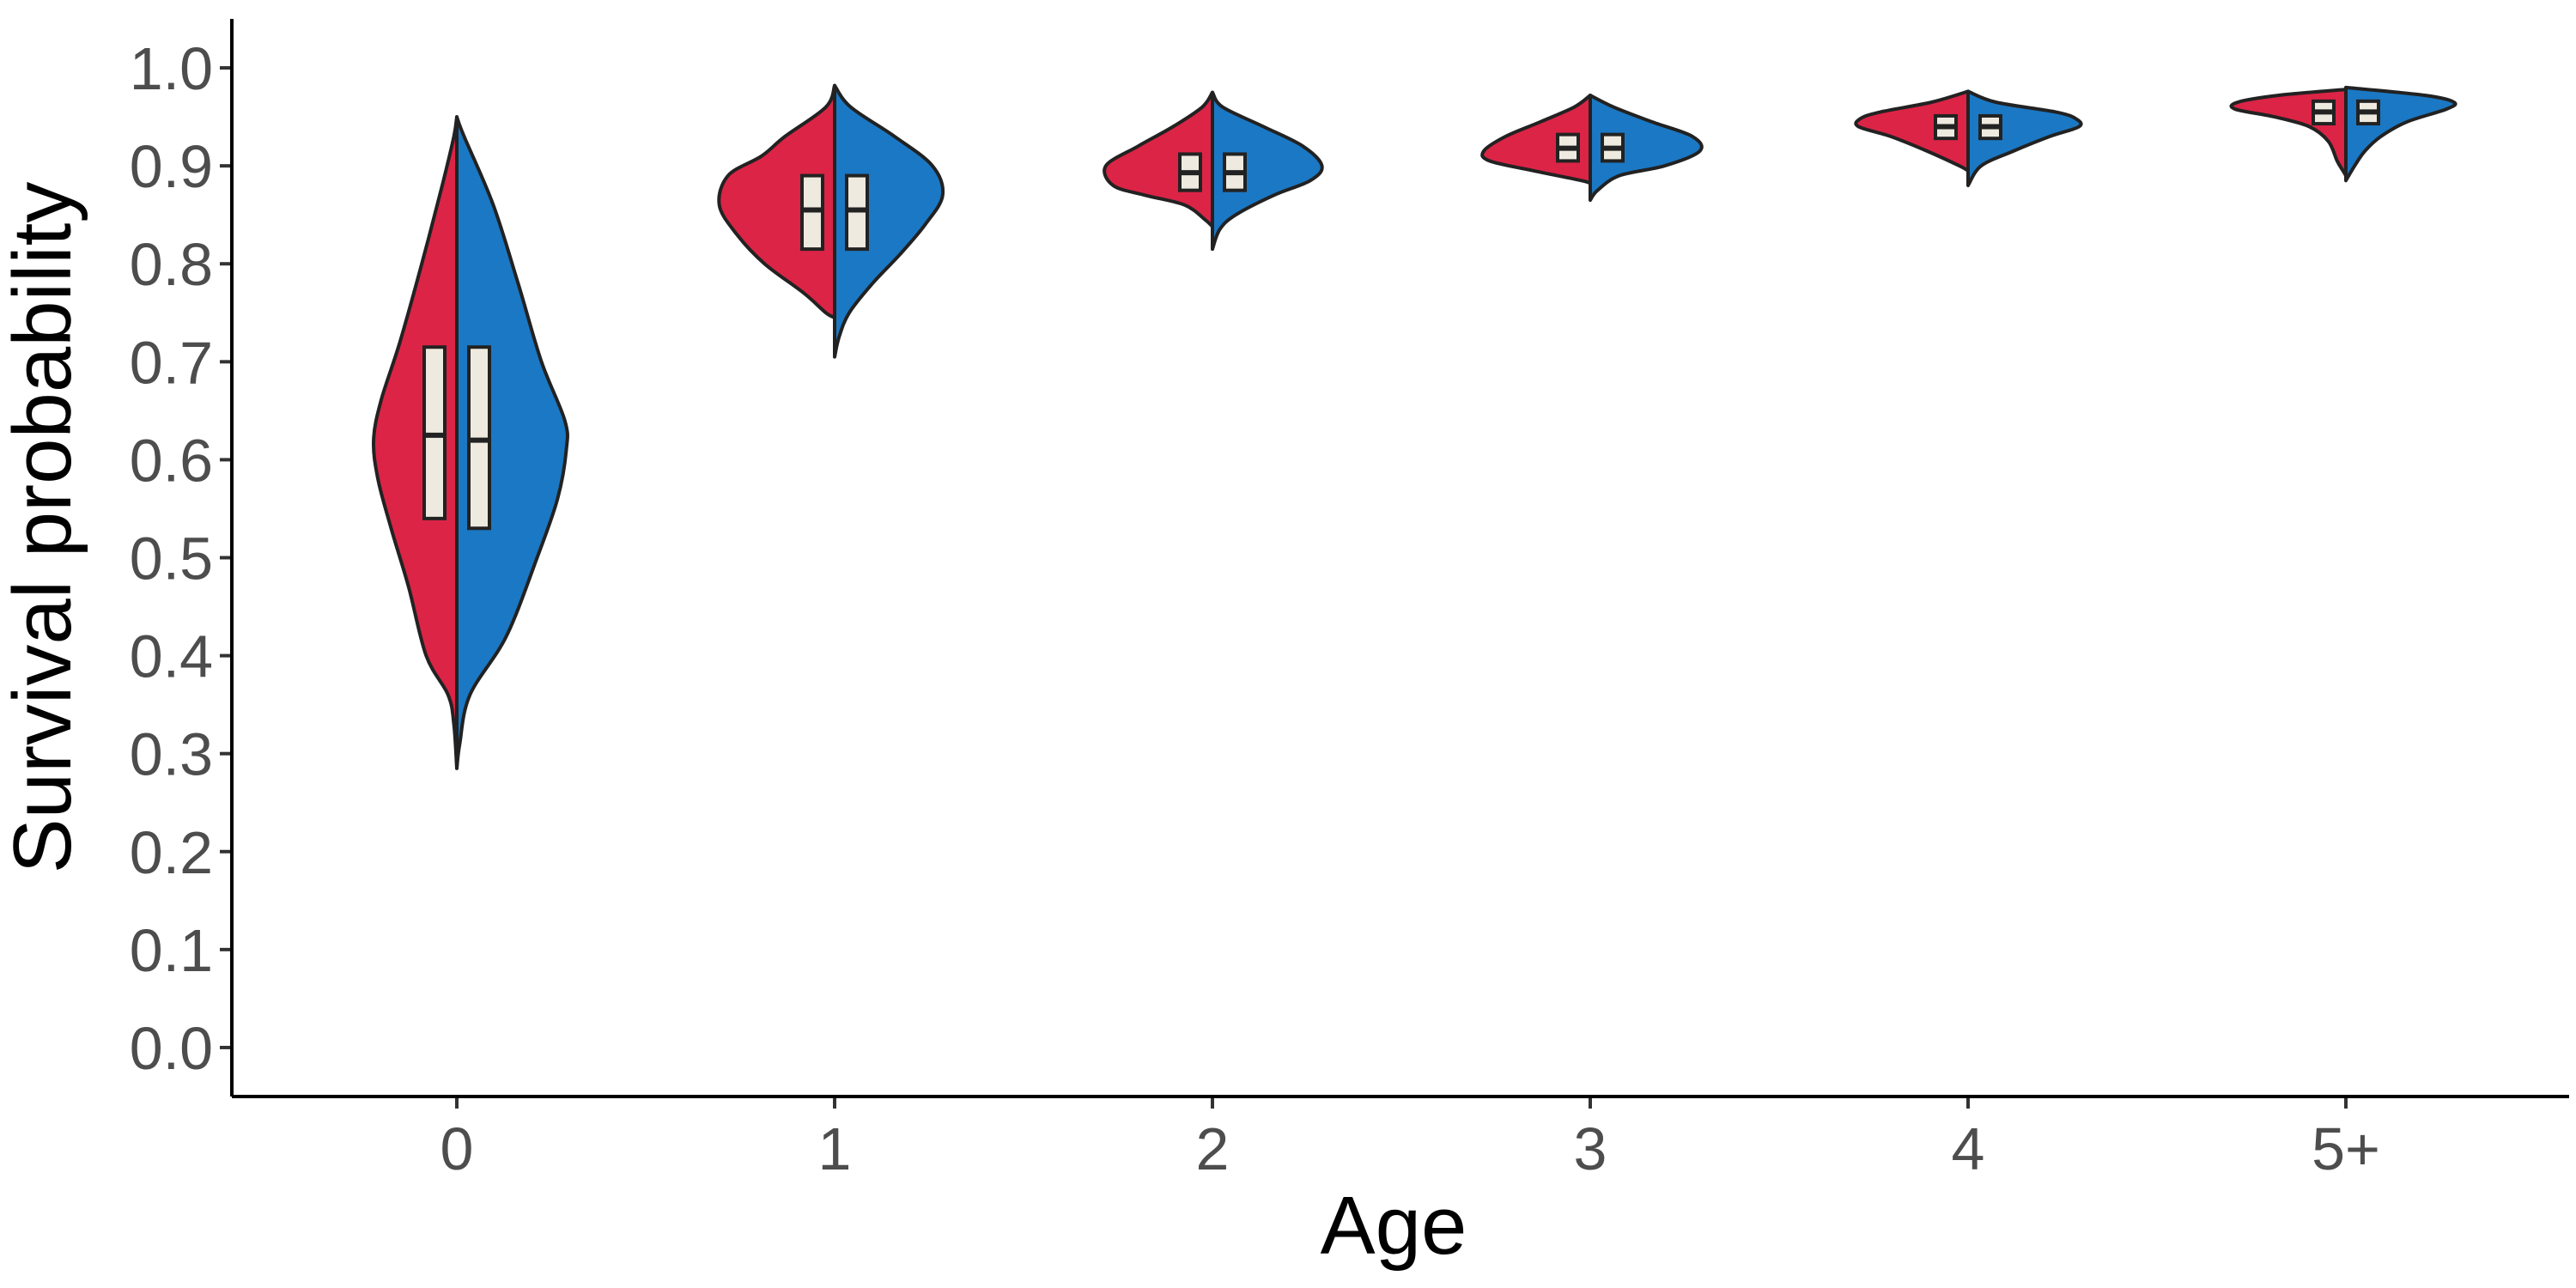  What do you see at coordinates (1410, 1140) in the screenshot?
I see `x-axis: 0 1 2 3 4 5+` at bounding box center [1410, 1140].